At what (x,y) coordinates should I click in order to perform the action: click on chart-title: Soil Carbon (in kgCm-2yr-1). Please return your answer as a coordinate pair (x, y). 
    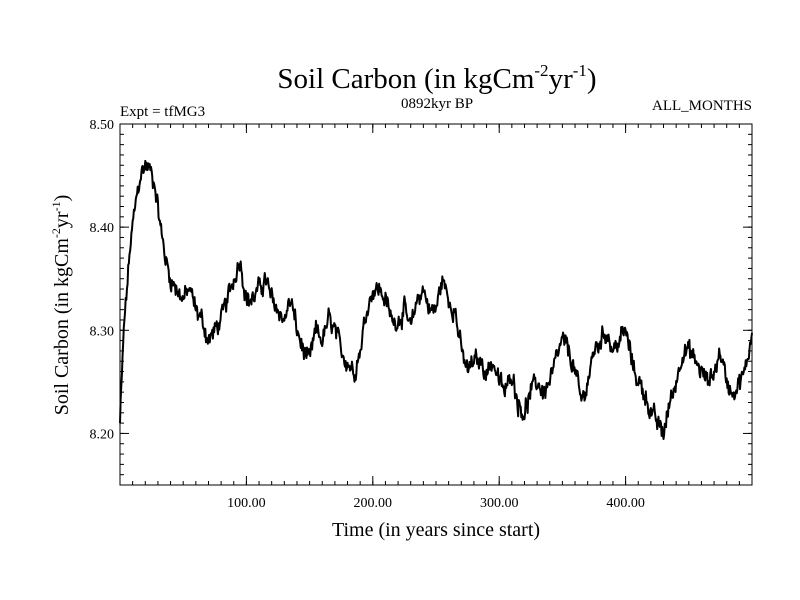
    Looking at the image, I should click on (436, 78).